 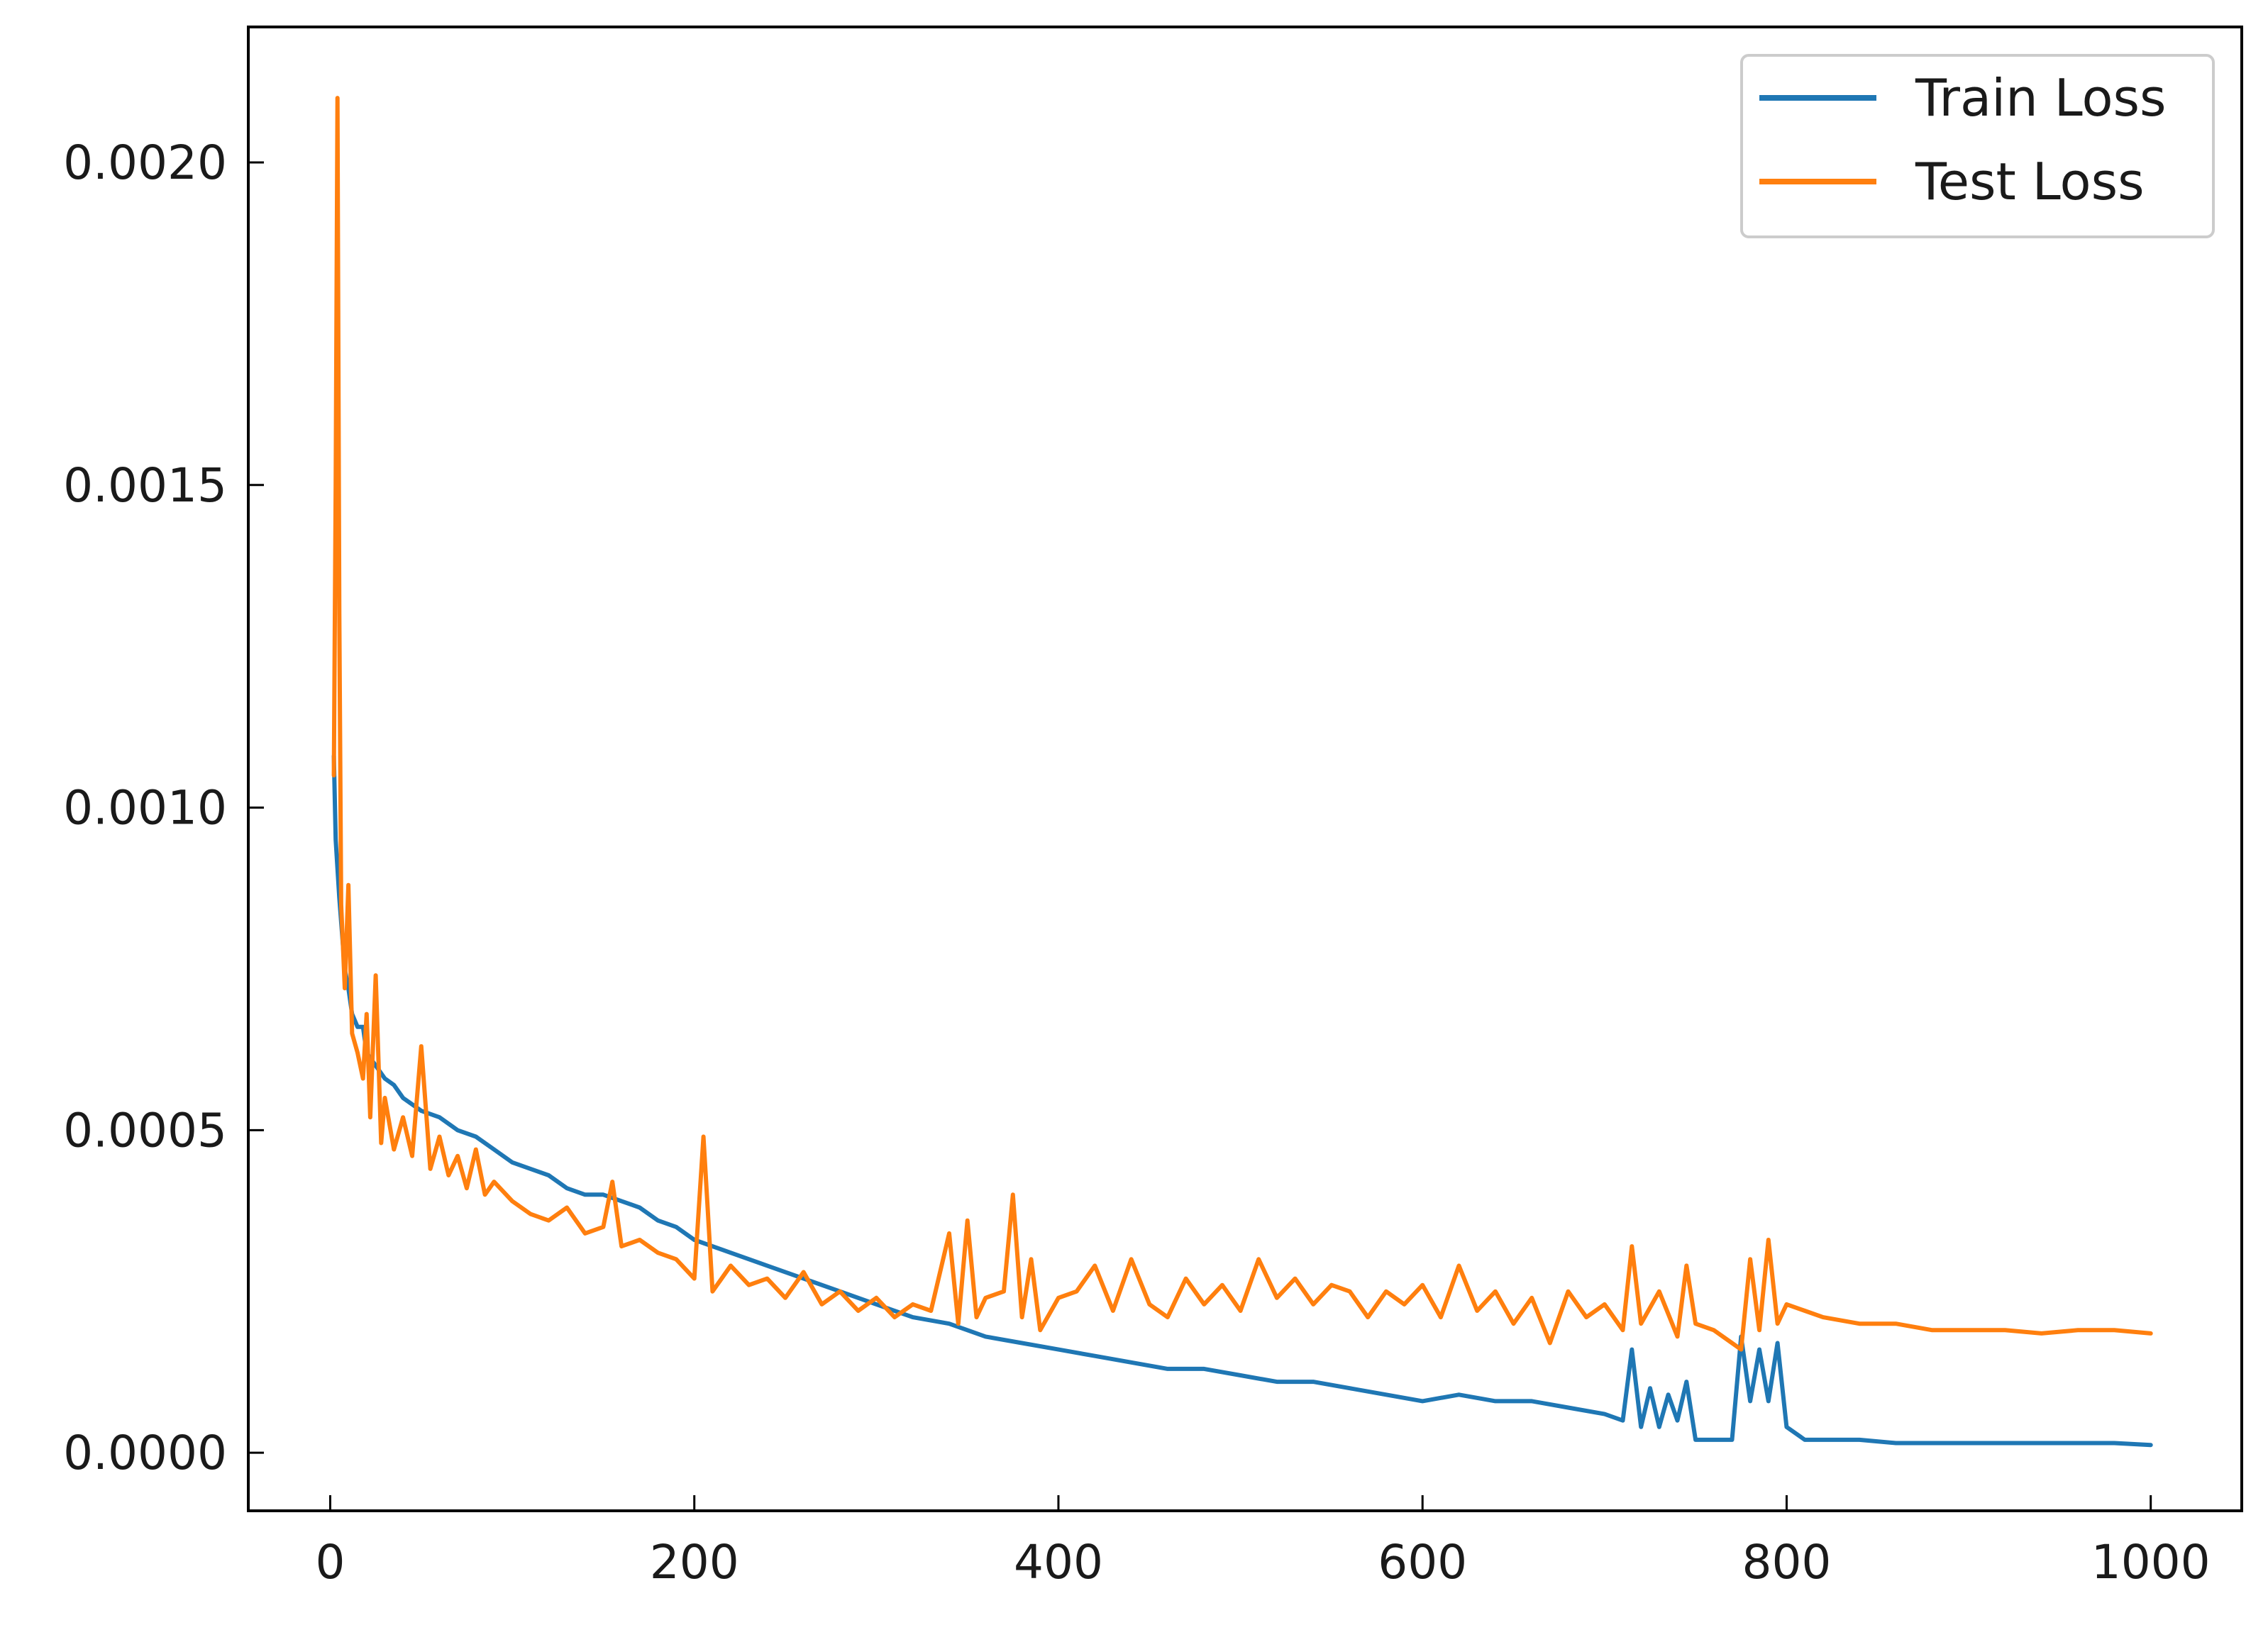 What do you see at coordinates (1422, 1562) in the screenshot?
I see `x-tick-label: 600` at bounding box center [1422, 1562].